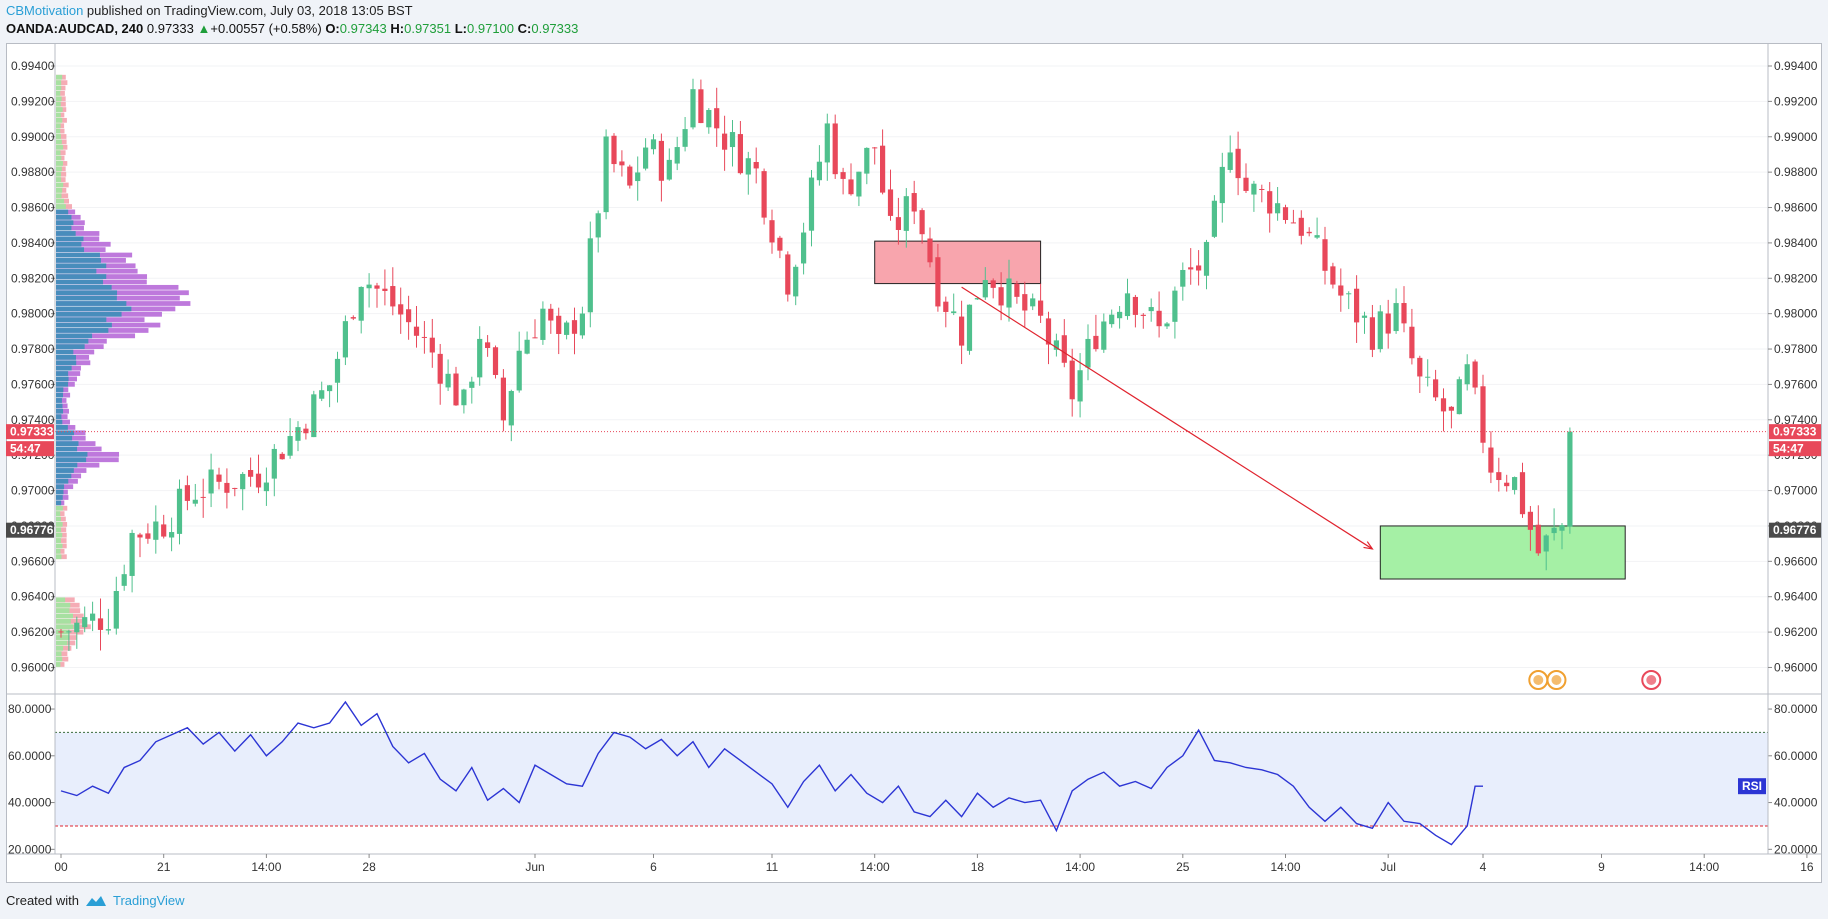 This screenshot has width=1828, height=919. What do you see at coordinates (45, 10) in the screenshot?
I see `author-name: CBMotivation` at bounding box center [45, 10].